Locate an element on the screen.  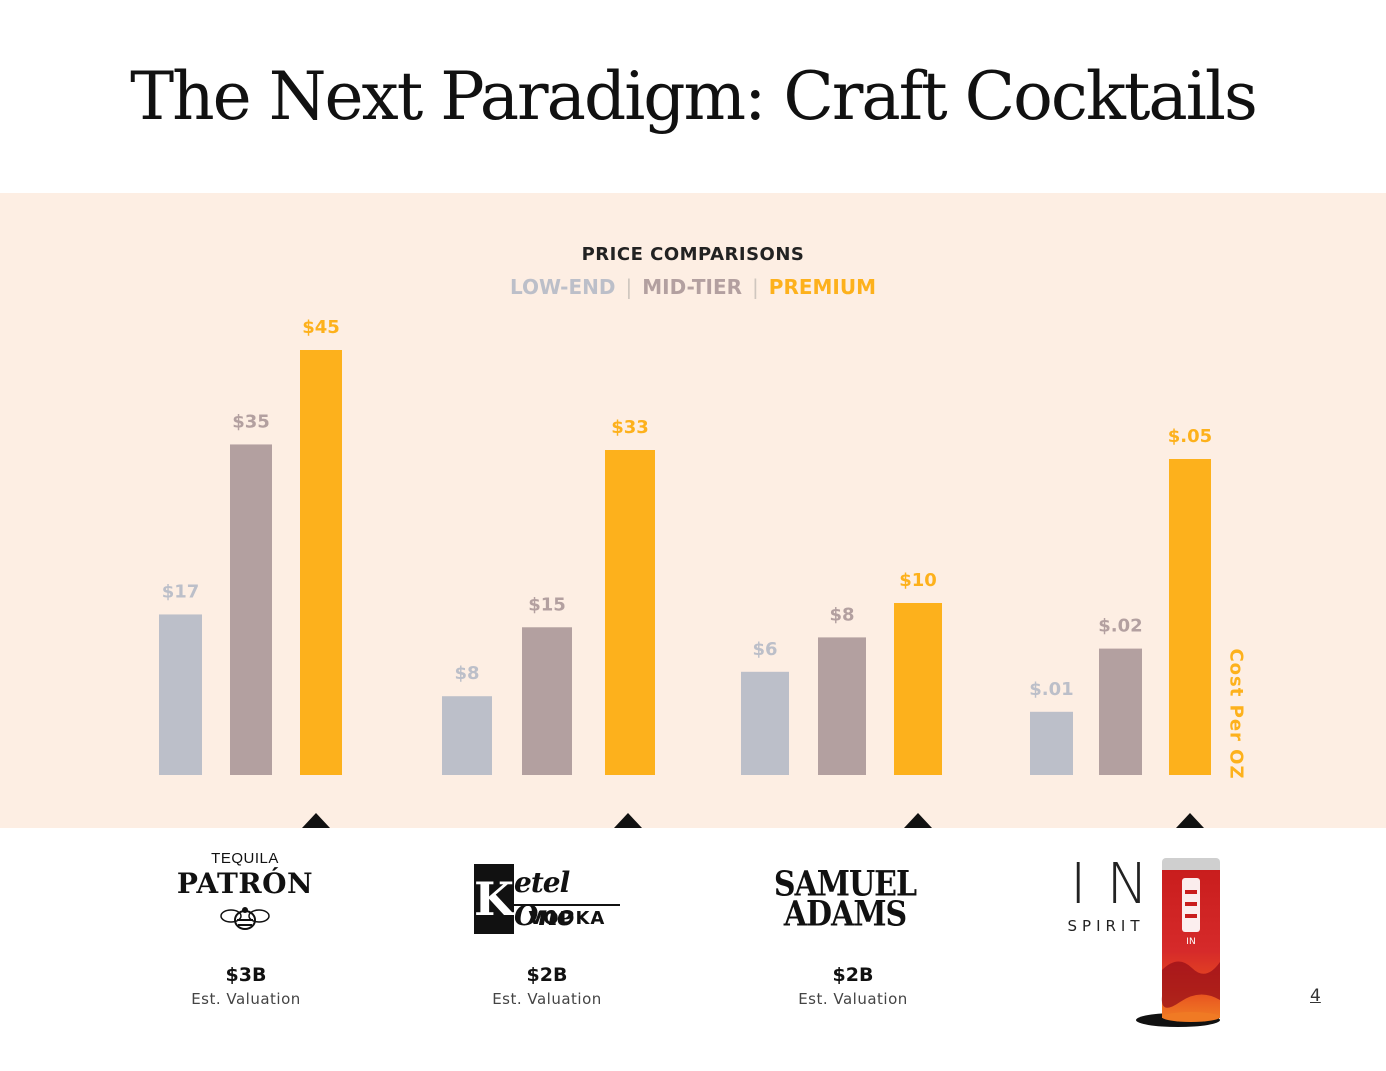
page-number: 4 is located at coordinates (1315, 996).